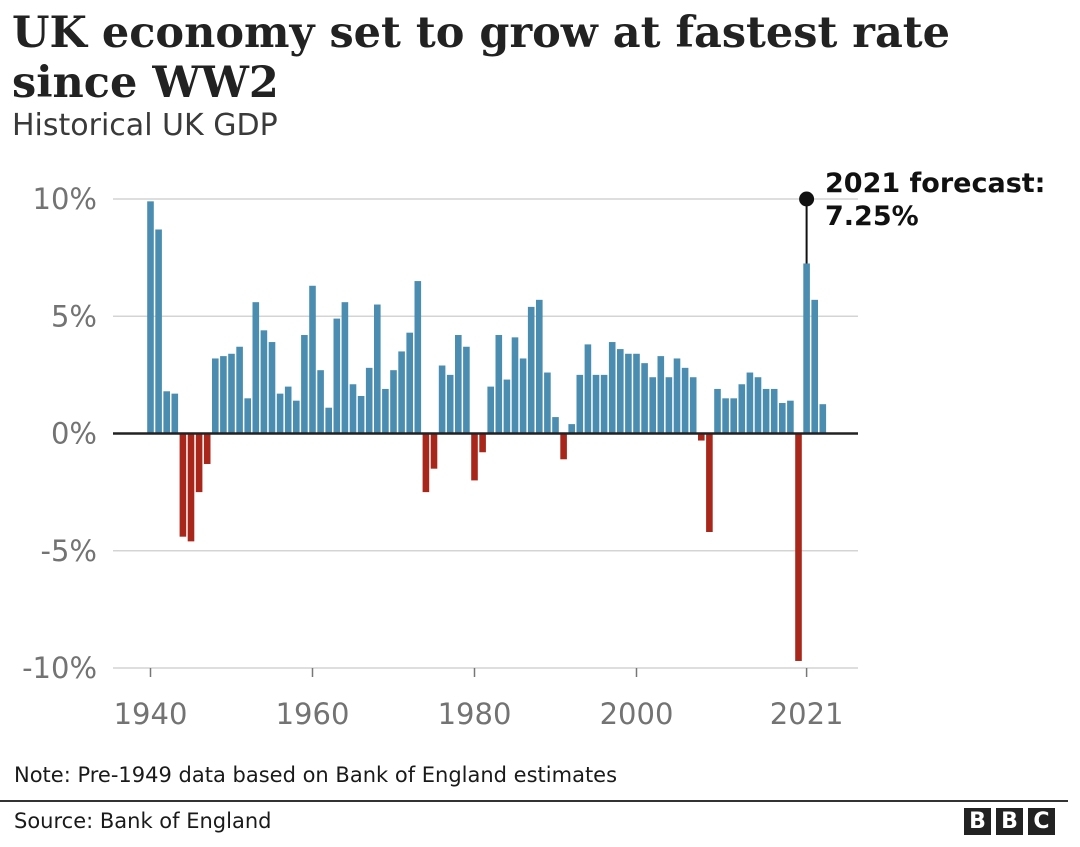 This screenshot has height=847, width=1080. What do you see at coordinates (145, 125) in the screenshot?
I see `chart-subtitle: Historical UK GDP` at bounding box center [145, 125].